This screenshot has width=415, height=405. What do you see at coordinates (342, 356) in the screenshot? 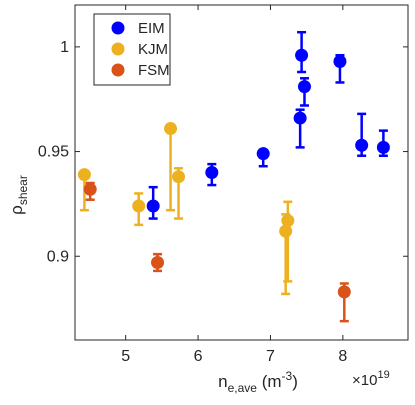
I see `x-tick-label: 8` at bounding box center [342, 356].